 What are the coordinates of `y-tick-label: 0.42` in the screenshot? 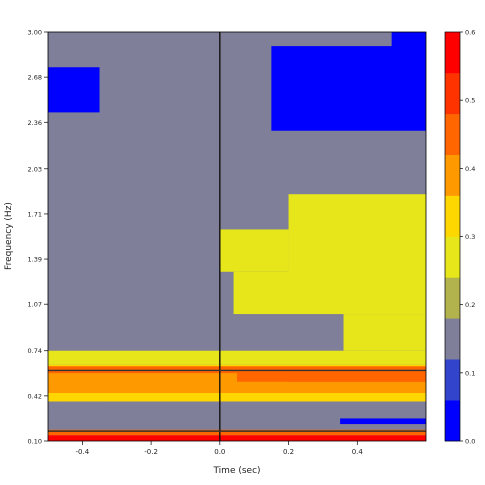 It's located at (35, 396).